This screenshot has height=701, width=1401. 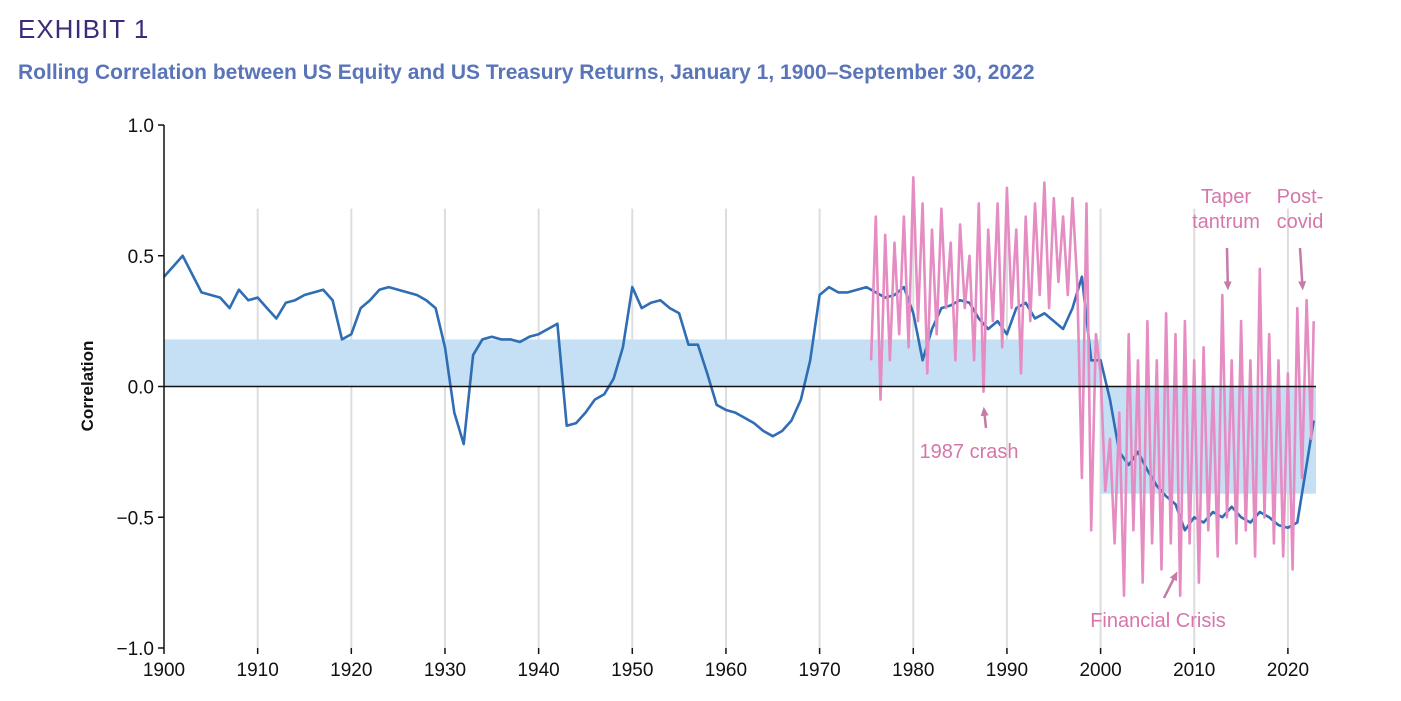 What do you see at coordinates (135, 649) in the screenshot?
I see `y-tick-label: −1.0` at bounding box center [135, 649].